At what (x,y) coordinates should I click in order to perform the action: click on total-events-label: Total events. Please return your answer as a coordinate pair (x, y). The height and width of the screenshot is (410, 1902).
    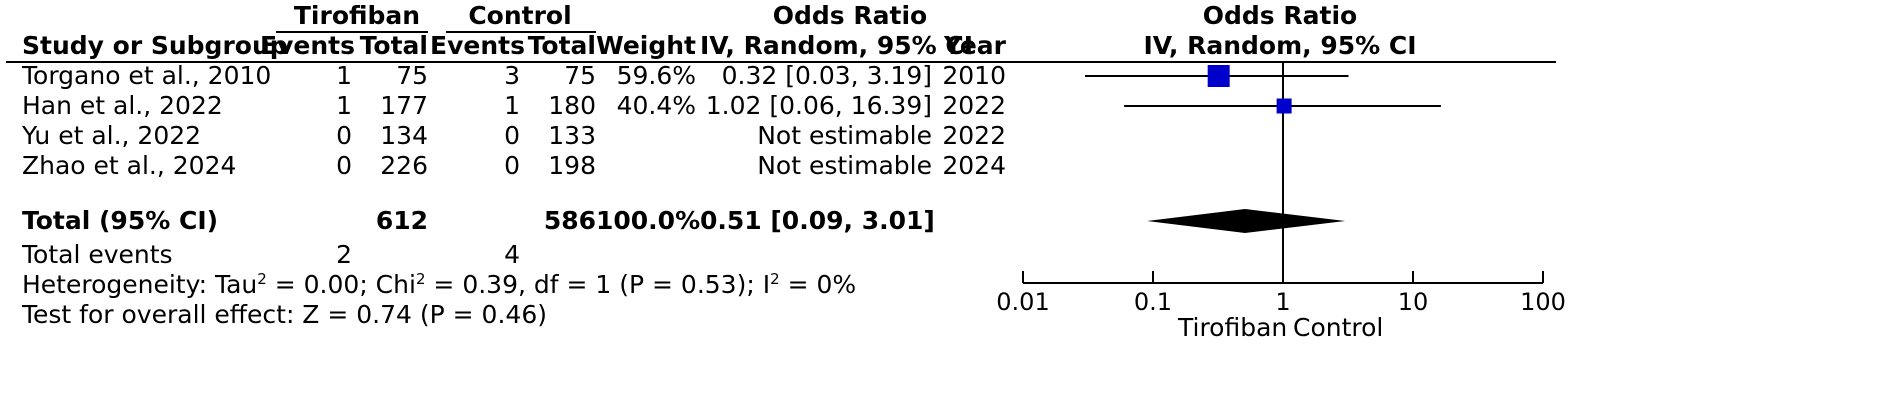
    Looking at the image, I should click on (97, 254).